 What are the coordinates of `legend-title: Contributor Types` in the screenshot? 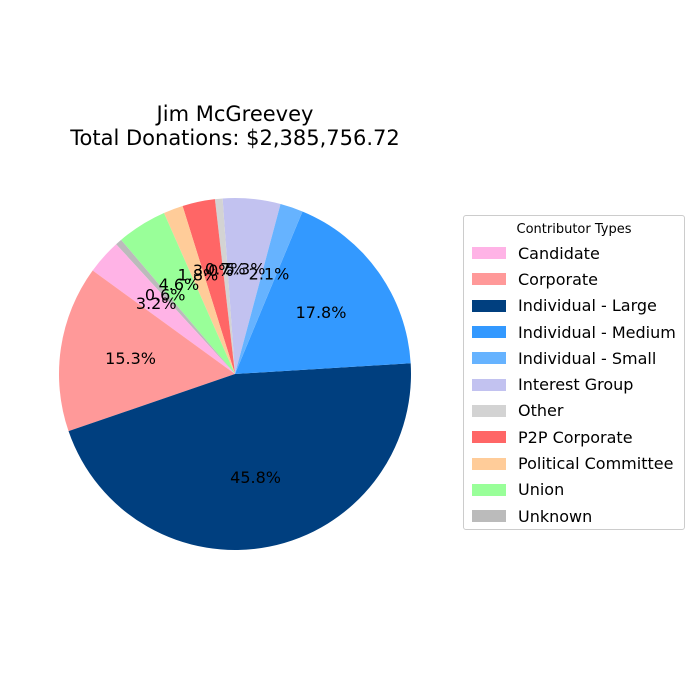 It's located at (574, 229).